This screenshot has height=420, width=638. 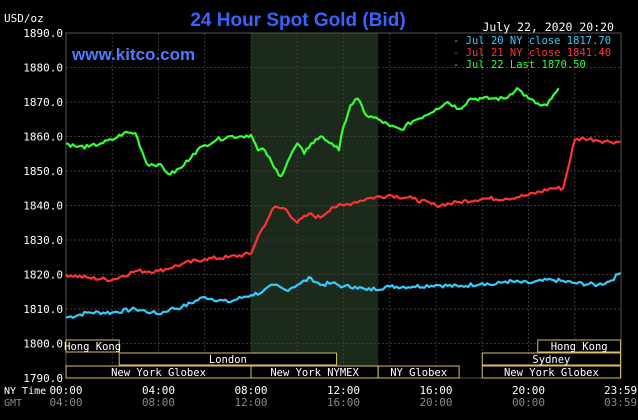 I want to click on x-tick-label-ny: 16:00, so click(x=435, y=390).